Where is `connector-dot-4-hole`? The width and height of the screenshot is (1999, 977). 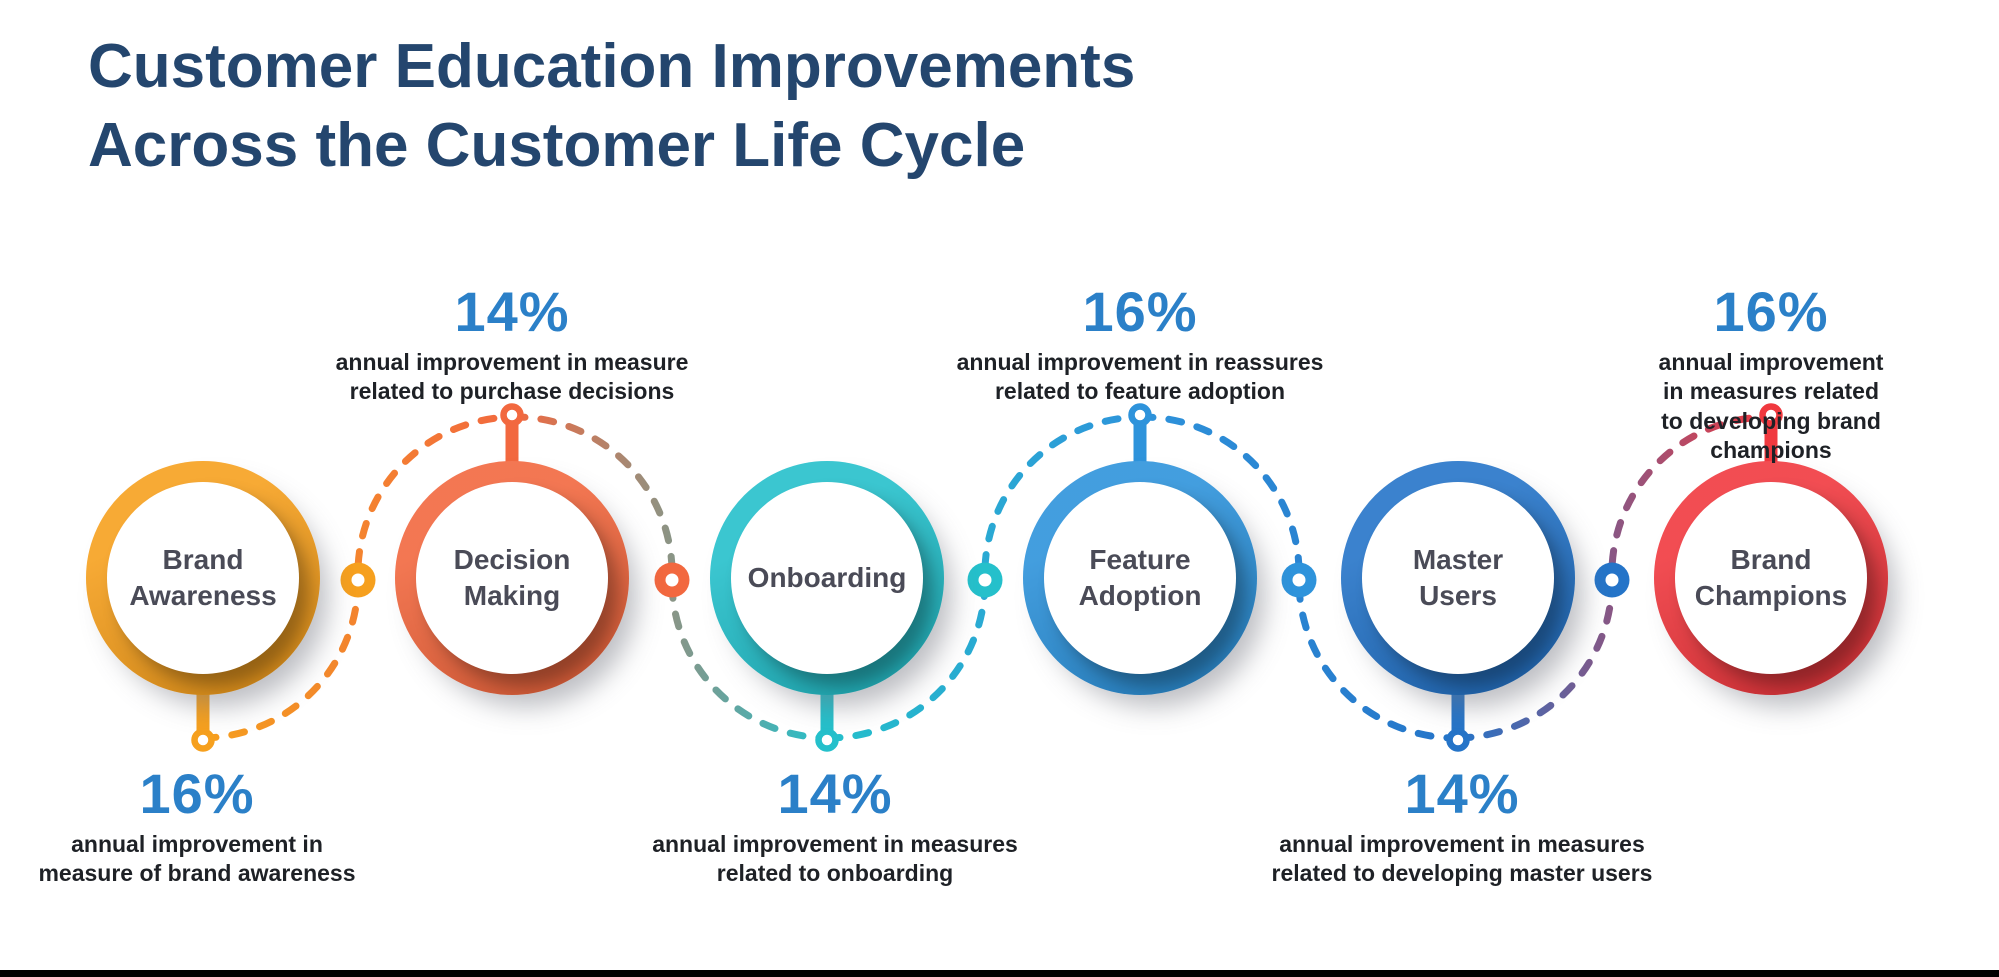 connector-dot-4-hole is located at coordinates (1299, 580).